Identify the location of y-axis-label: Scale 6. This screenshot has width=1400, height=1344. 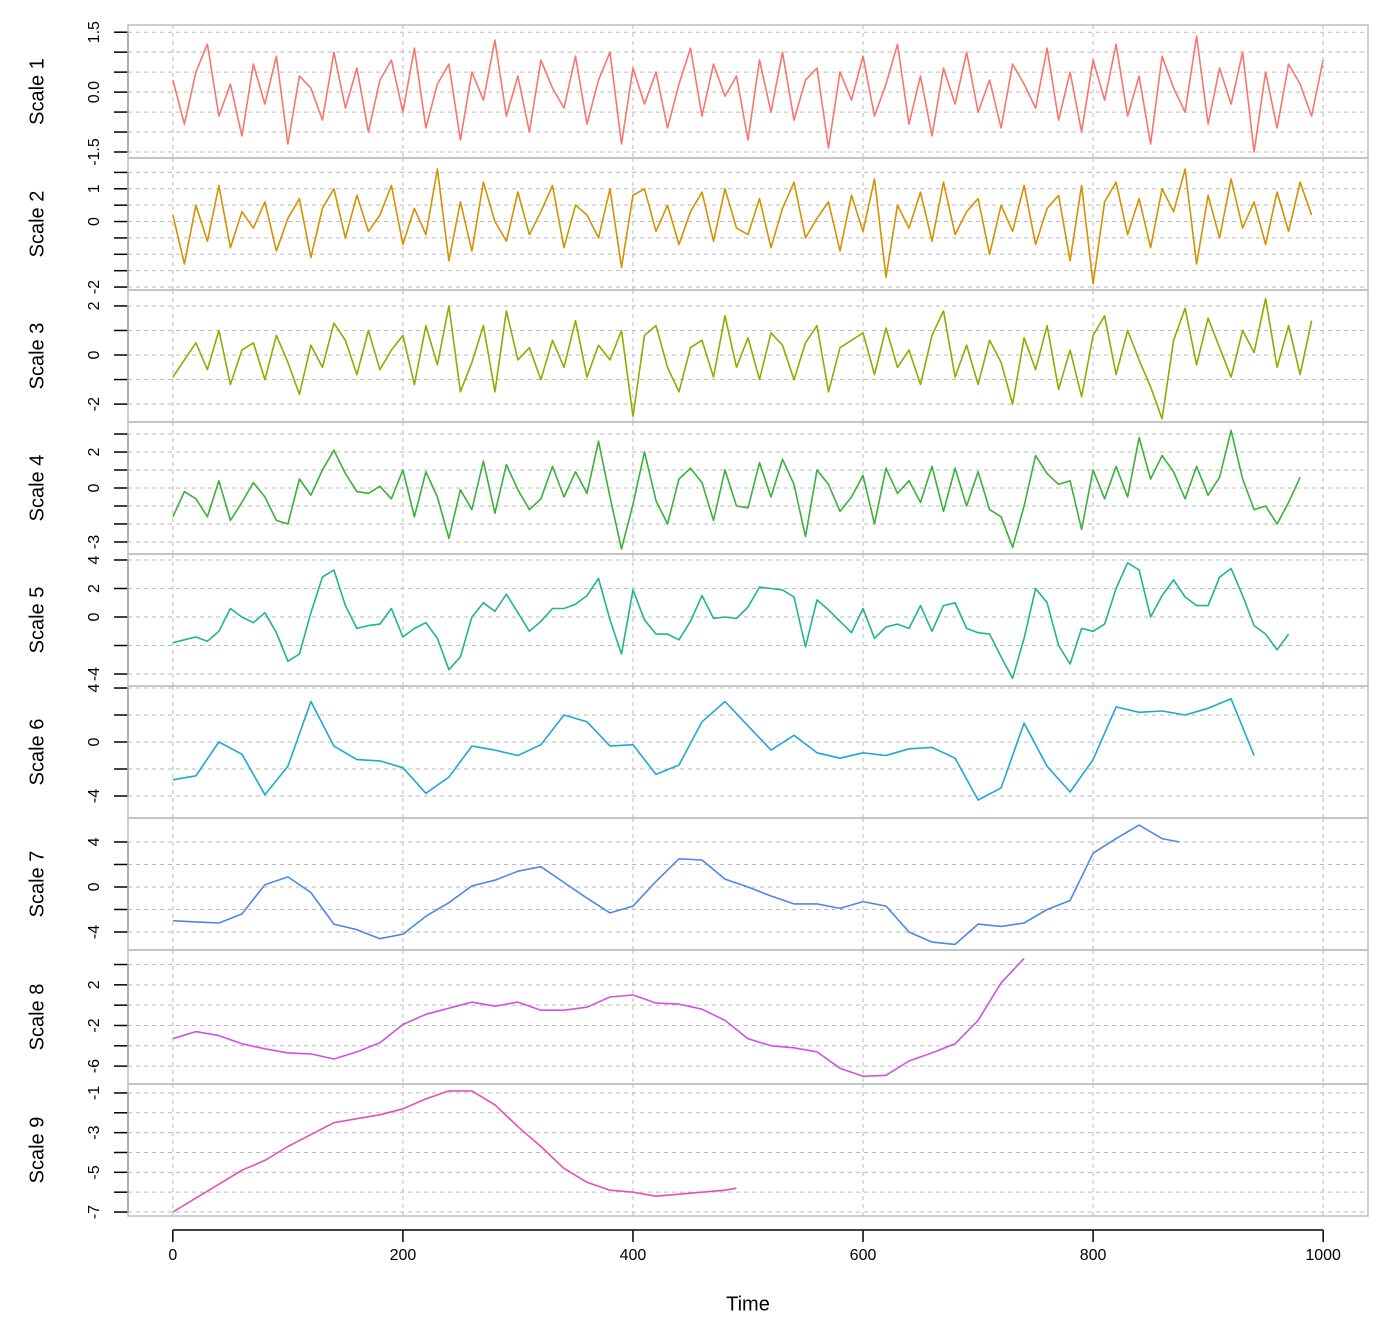
(37, 752).